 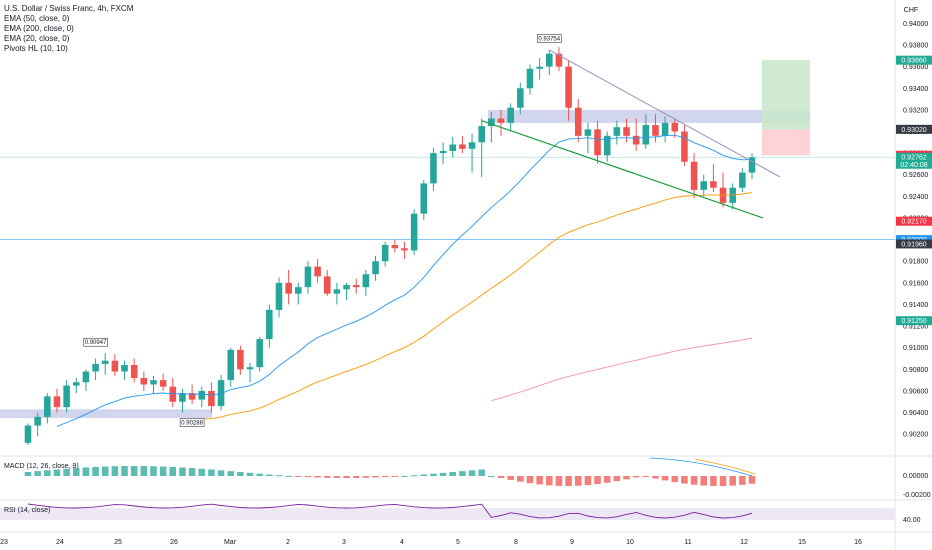 I want to click on price-tick: 0.91600, so click(x=915, y=283).